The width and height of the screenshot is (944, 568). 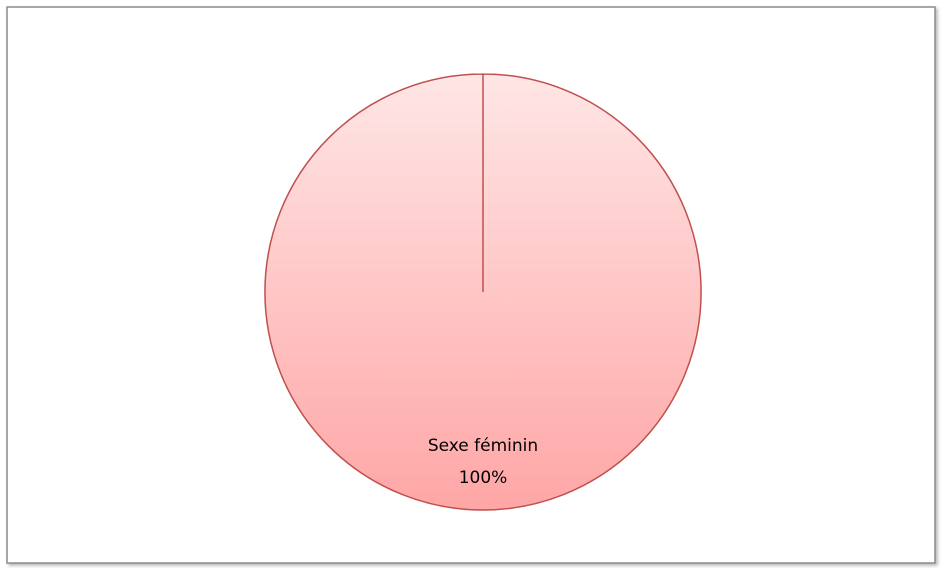 I want to click on slice-value-label: 100%, so click(x=483, y=478).